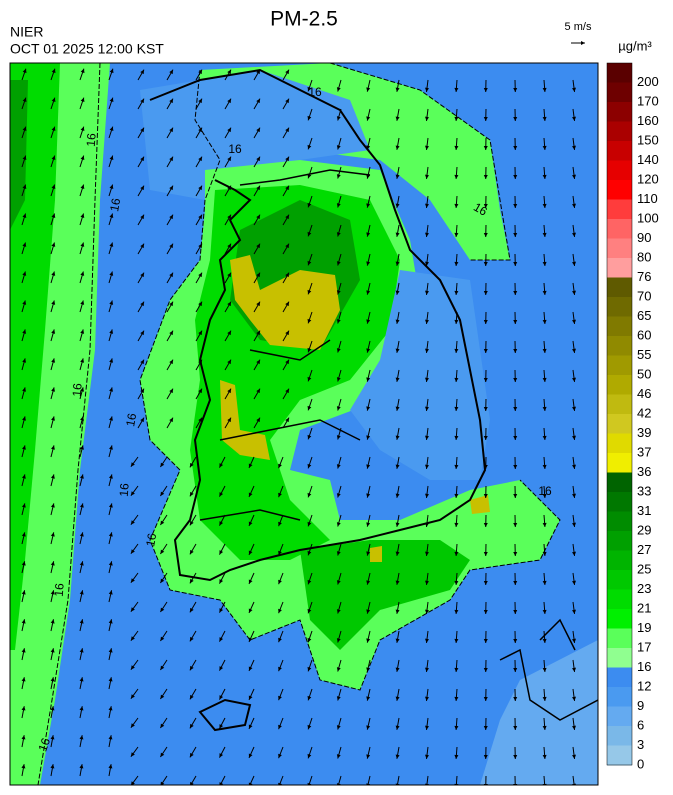  Describe the element at coordinates (420, 375) in the screenshot. I see `southeast-low-field` at that location.